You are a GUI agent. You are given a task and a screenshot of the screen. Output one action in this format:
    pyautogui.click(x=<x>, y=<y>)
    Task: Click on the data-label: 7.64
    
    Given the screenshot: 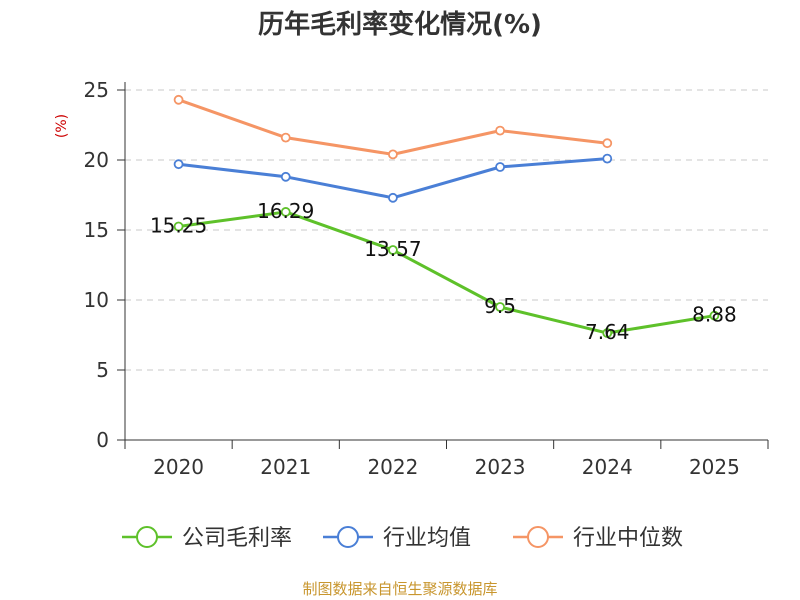 What is the action you would take?
    pyautogui.click(x=607, y=332)
    